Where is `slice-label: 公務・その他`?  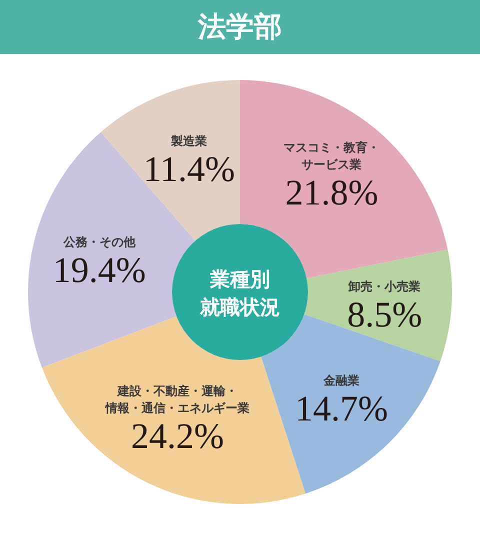 slice-label: 公務・その他 is located at coordinates (99, 241).